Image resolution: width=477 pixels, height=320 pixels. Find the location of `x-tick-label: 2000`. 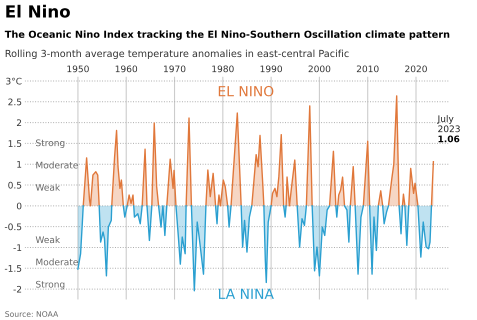

x-tick-label: 2000 is located at coordinates (319, 68).